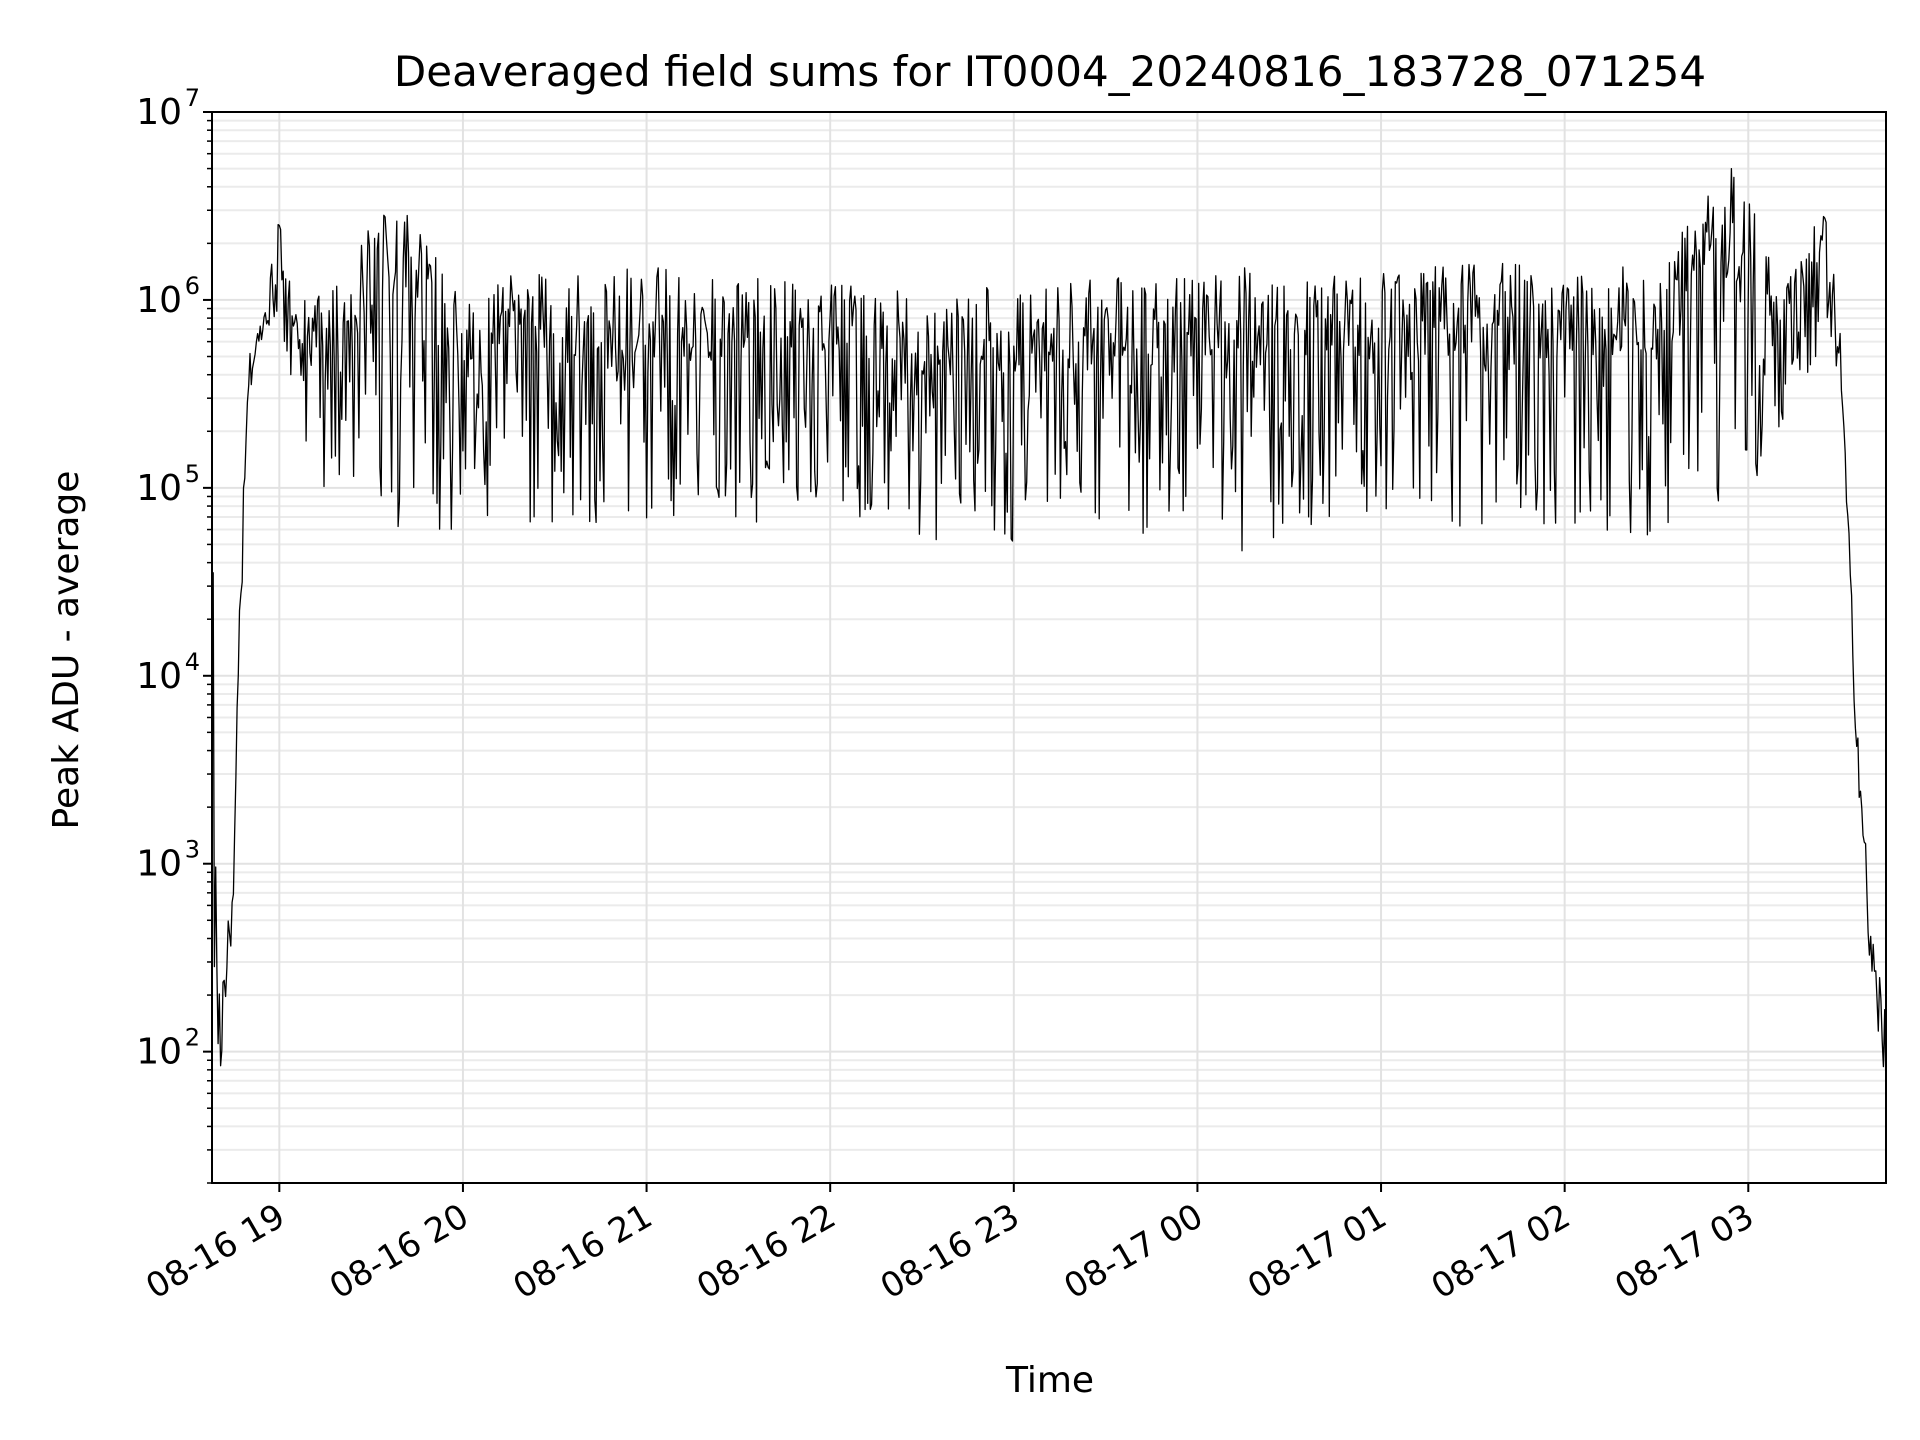 This screenshot has width=1920, height=1440. What do you see at coordinates (192, 1038) in the screenshot?
I see `y-tick-exponent: 2` at bounding box center [192, 1038].